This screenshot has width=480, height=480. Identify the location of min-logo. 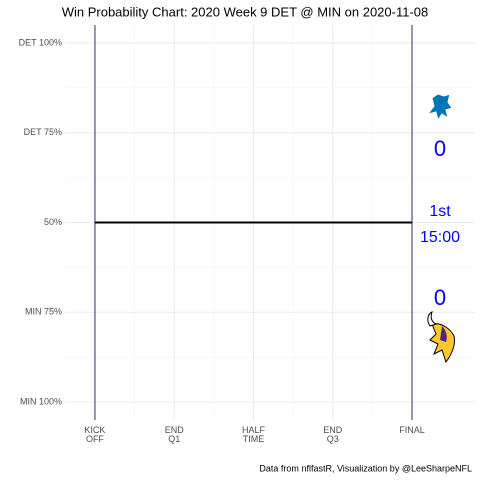
(441, 337).